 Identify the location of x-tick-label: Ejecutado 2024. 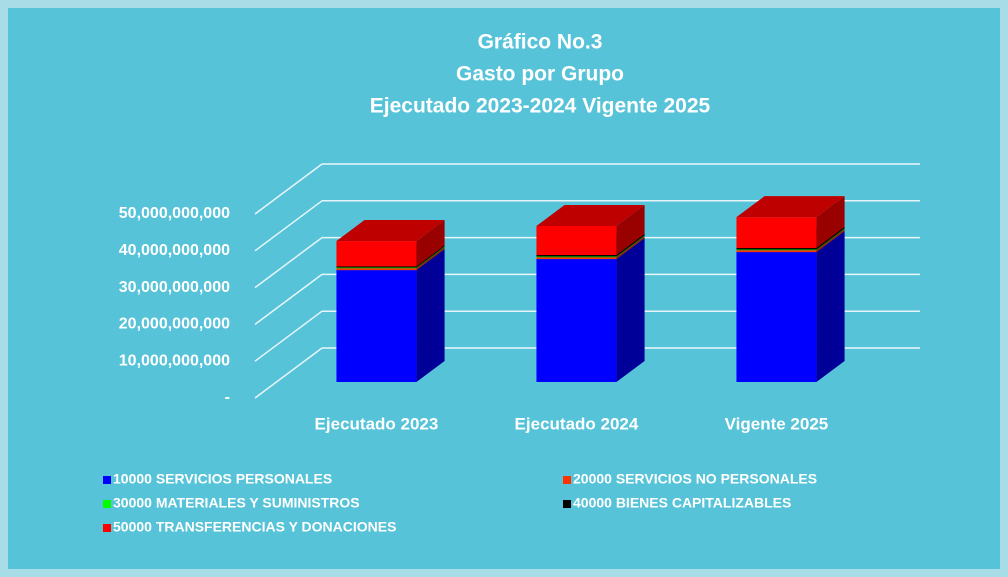
(577, 423).